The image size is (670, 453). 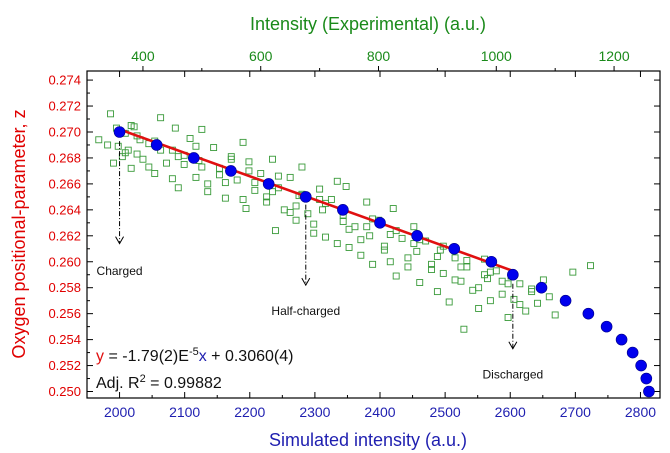 What do you see at coordinates (368, 24) in the screenshot?
I see `x-top-axis-title: Intensity (Experimental) (a.u.)` at bounding box center [368, 24].